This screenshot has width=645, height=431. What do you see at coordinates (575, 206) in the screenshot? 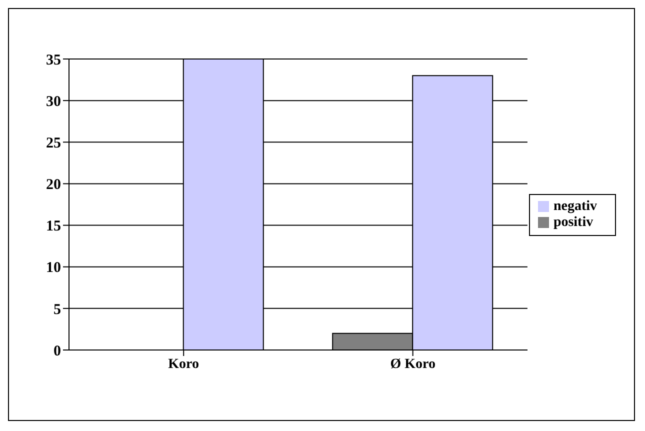
I see `legend-label: negativ` at bounding box center [575, 206].